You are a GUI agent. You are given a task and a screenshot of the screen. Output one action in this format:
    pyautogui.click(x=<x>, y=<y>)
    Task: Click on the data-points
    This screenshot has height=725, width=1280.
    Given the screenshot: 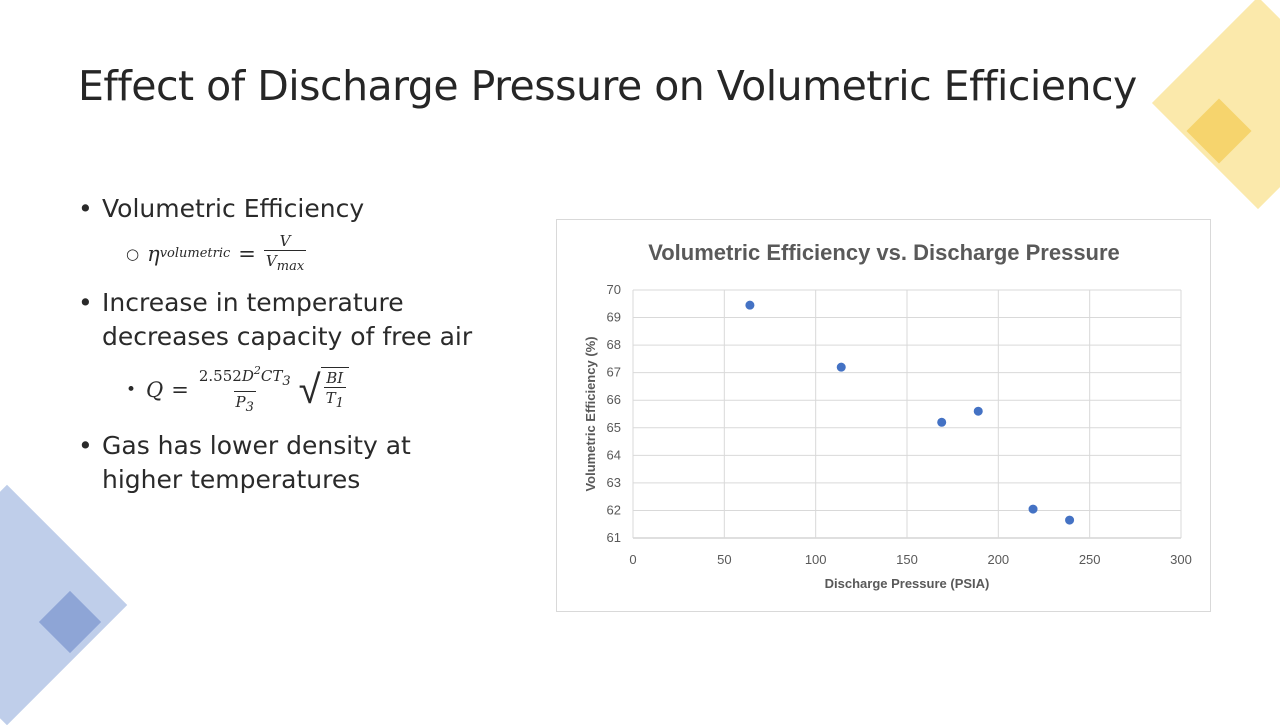 What is the action you would take?
    pyautogui.click(x=910, y=412)
    